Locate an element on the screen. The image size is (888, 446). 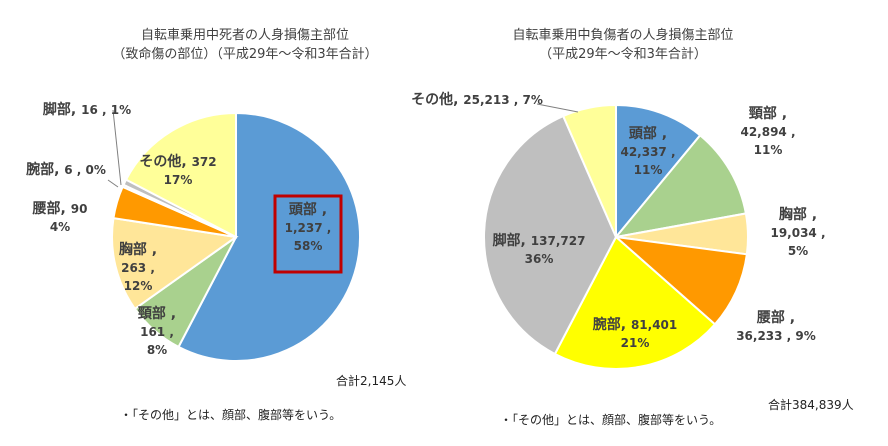
right-data-label-6: その他, 25,213 , 7% is located at coordinates (477, 99).